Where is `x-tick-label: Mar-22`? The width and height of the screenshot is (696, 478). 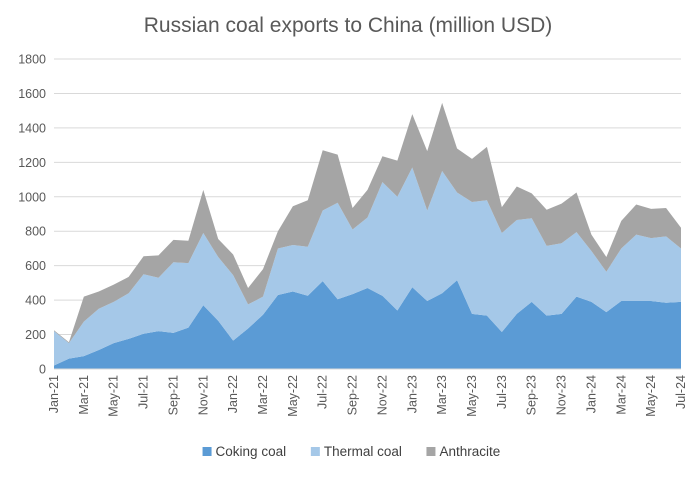
x-tick-label: Mar-22 is located at coordinates (263, 395).